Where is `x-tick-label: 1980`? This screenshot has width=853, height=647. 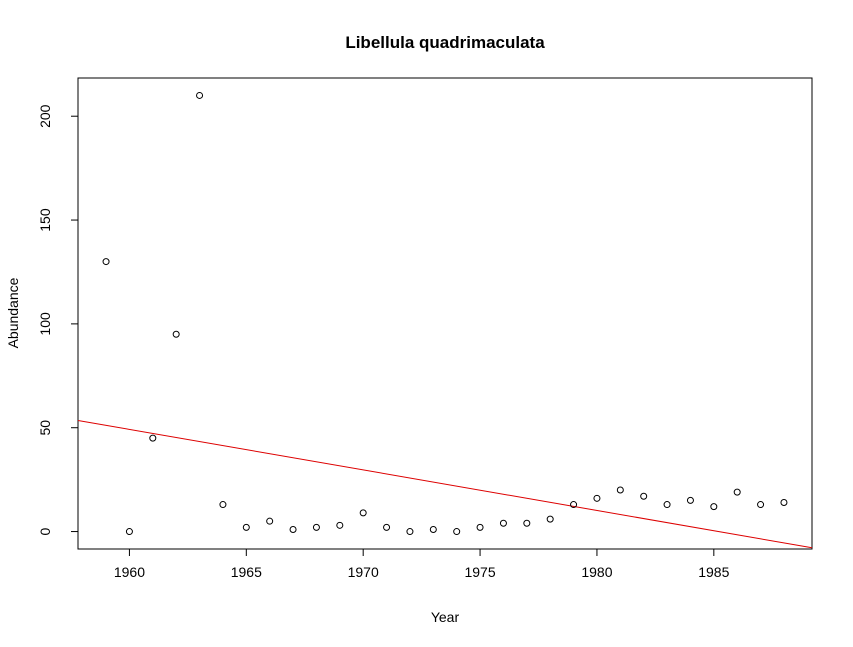
x-tick-label: 1980 is located at coordinates (596, 572).